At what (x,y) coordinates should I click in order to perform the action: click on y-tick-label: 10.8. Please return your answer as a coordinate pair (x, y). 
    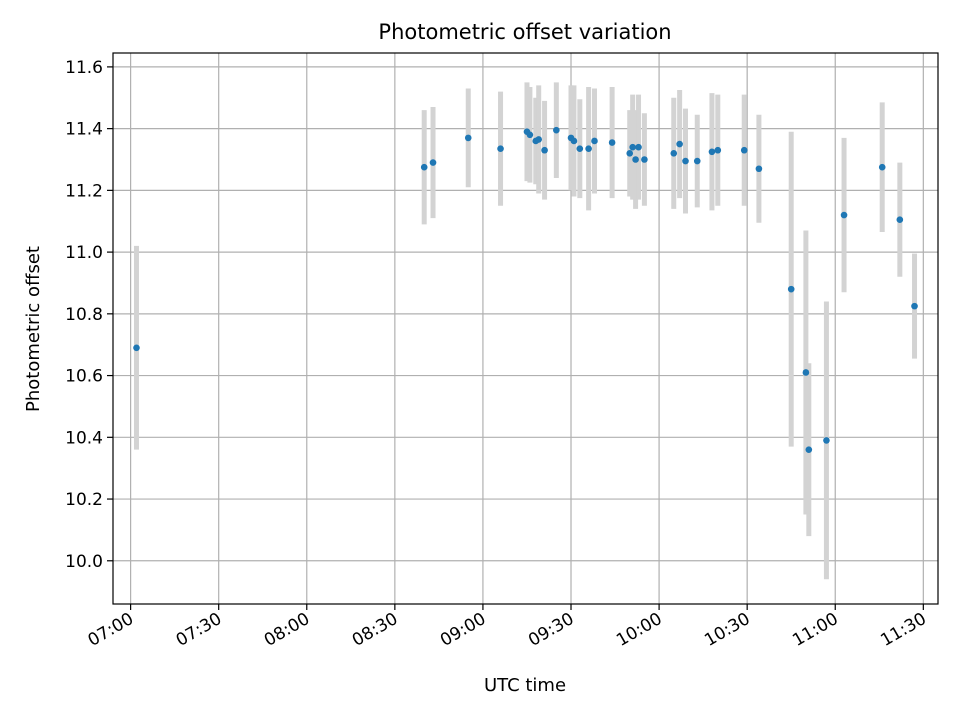
    Looking at the image, I should click on (84, 315).